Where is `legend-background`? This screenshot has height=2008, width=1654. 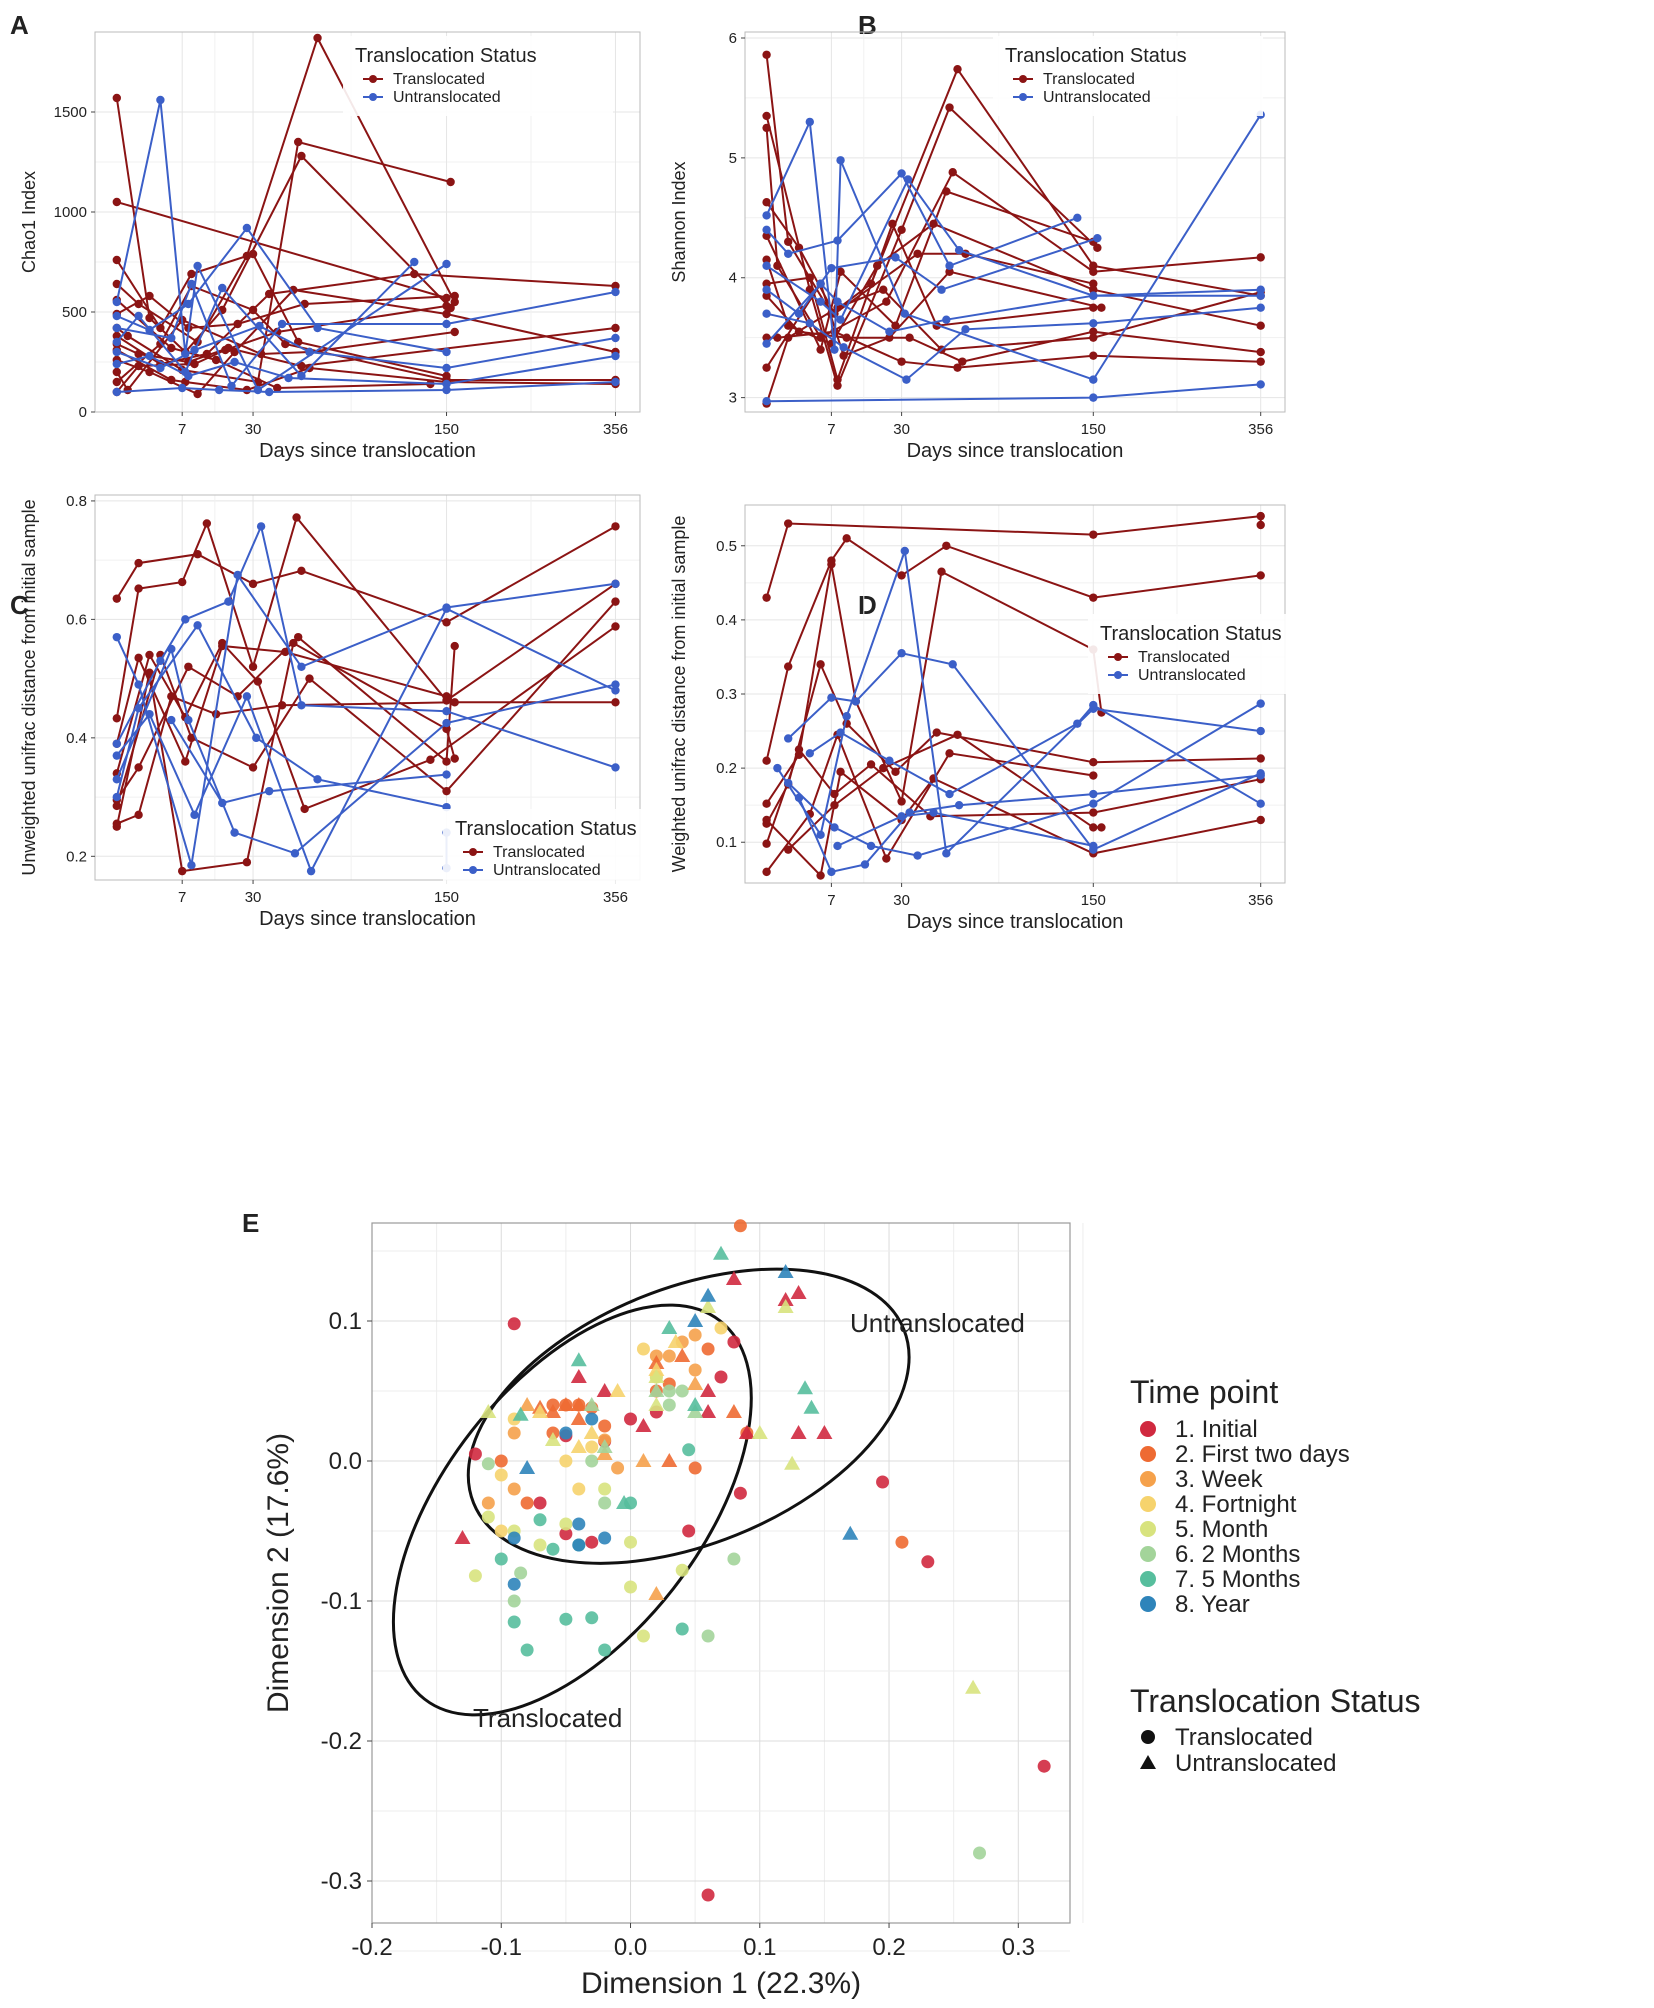
legend-background is located at coordinates (578, 849).